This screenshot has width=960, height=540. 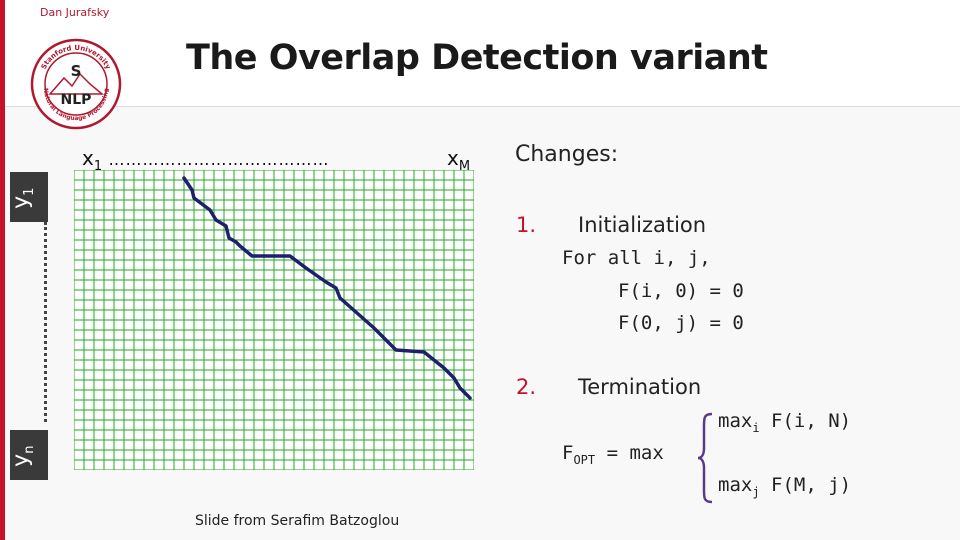 I want to click on changes-heading: Changes:, so click(x=567, y=154).